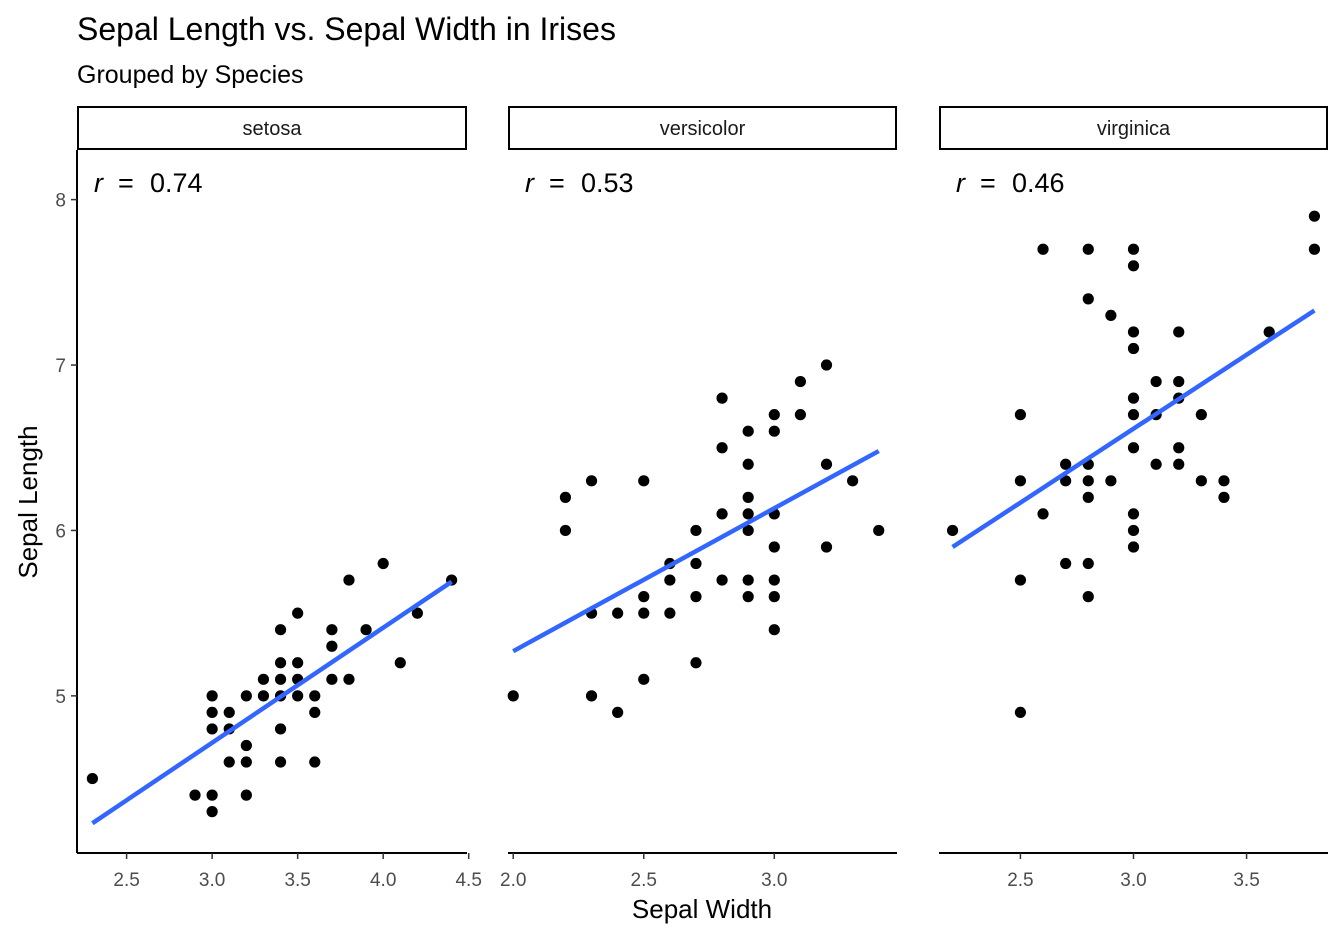 The width and height of the screenshot is (1344, 940). What do you see at coordinates (60, 201) in the screenshot?
I see `y-tick-label: 8` at bounding box center [60, 201].